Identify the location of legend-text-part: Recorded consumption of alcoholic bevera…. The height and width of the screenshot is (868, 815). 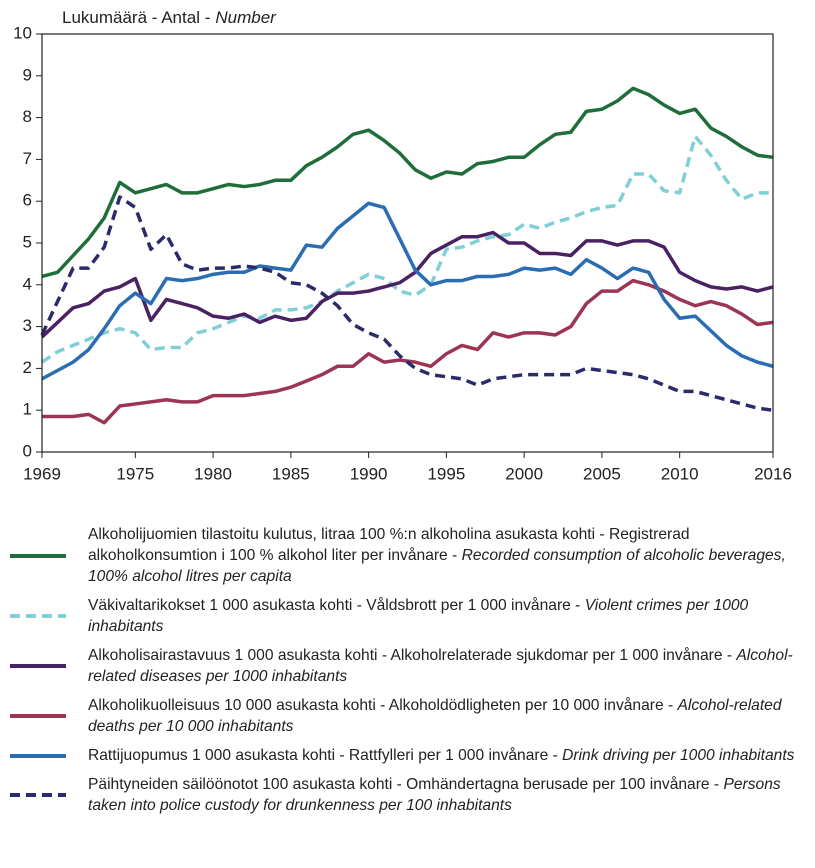
(437, 566).